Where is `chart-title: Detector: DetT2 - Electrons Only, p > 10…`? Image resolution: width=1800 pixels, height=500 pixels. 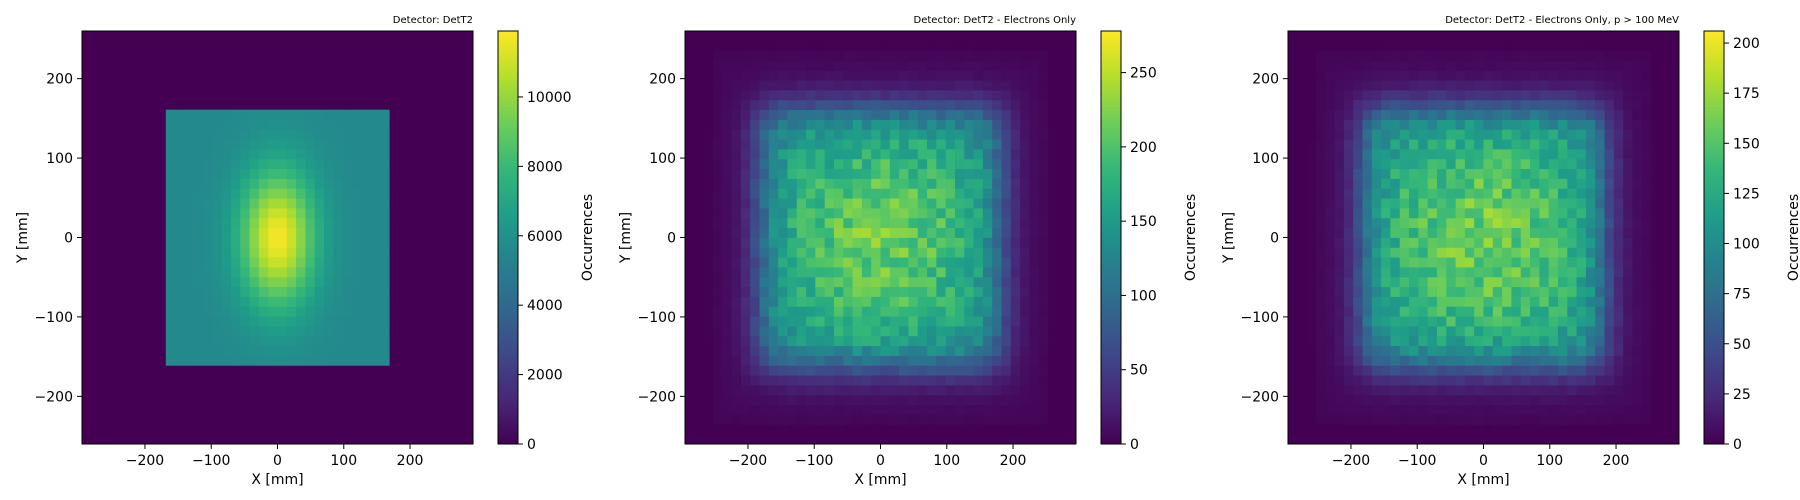
chart-title: Detector: DetT2 - Electrons Only, p > 10… is located at coordinates (1562, 20).